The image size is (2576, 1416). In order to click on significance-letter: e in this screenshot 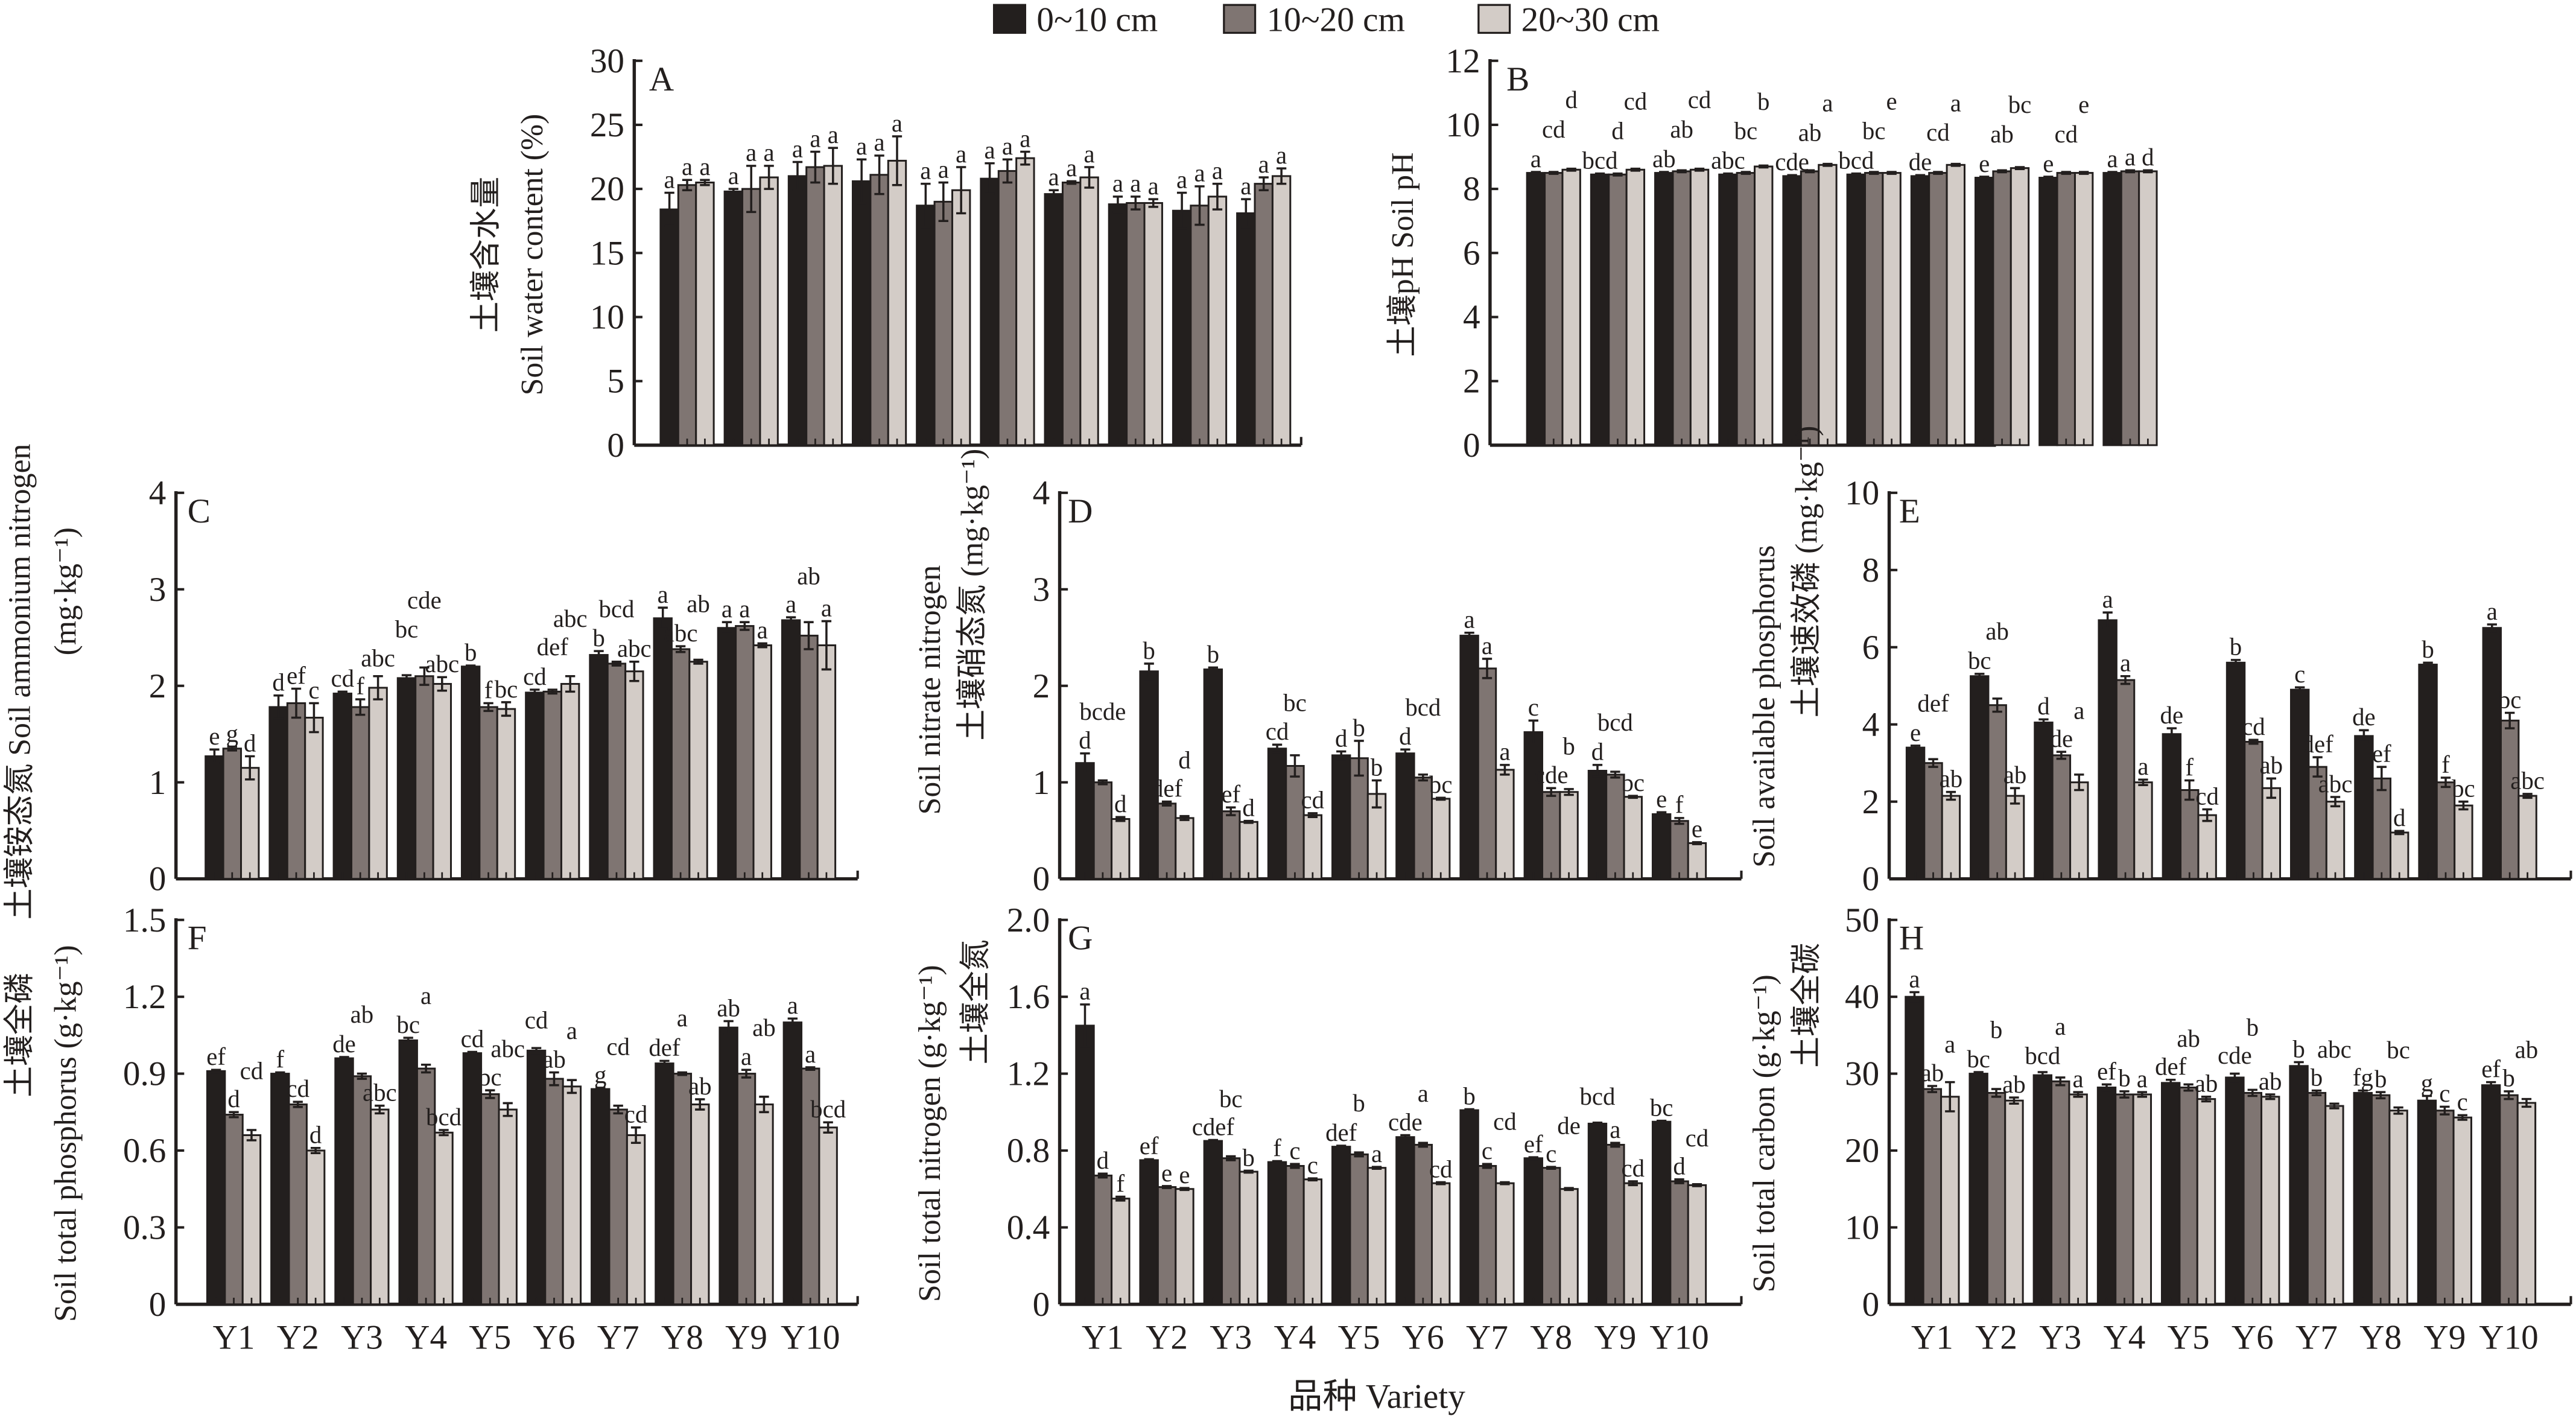, I will do `click(215, 736)`.